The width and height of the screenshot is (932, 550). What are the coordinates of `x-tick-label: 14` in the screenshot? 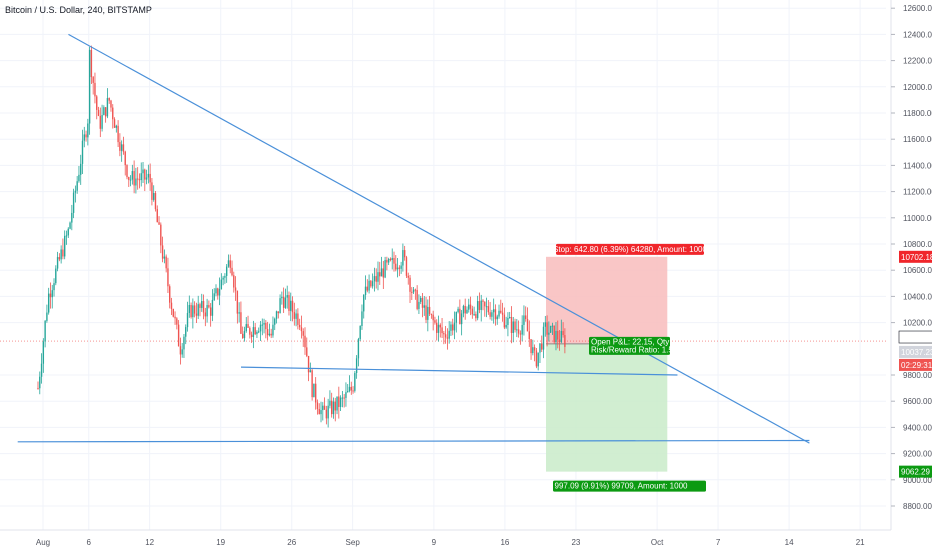 It's located at (789, 542).